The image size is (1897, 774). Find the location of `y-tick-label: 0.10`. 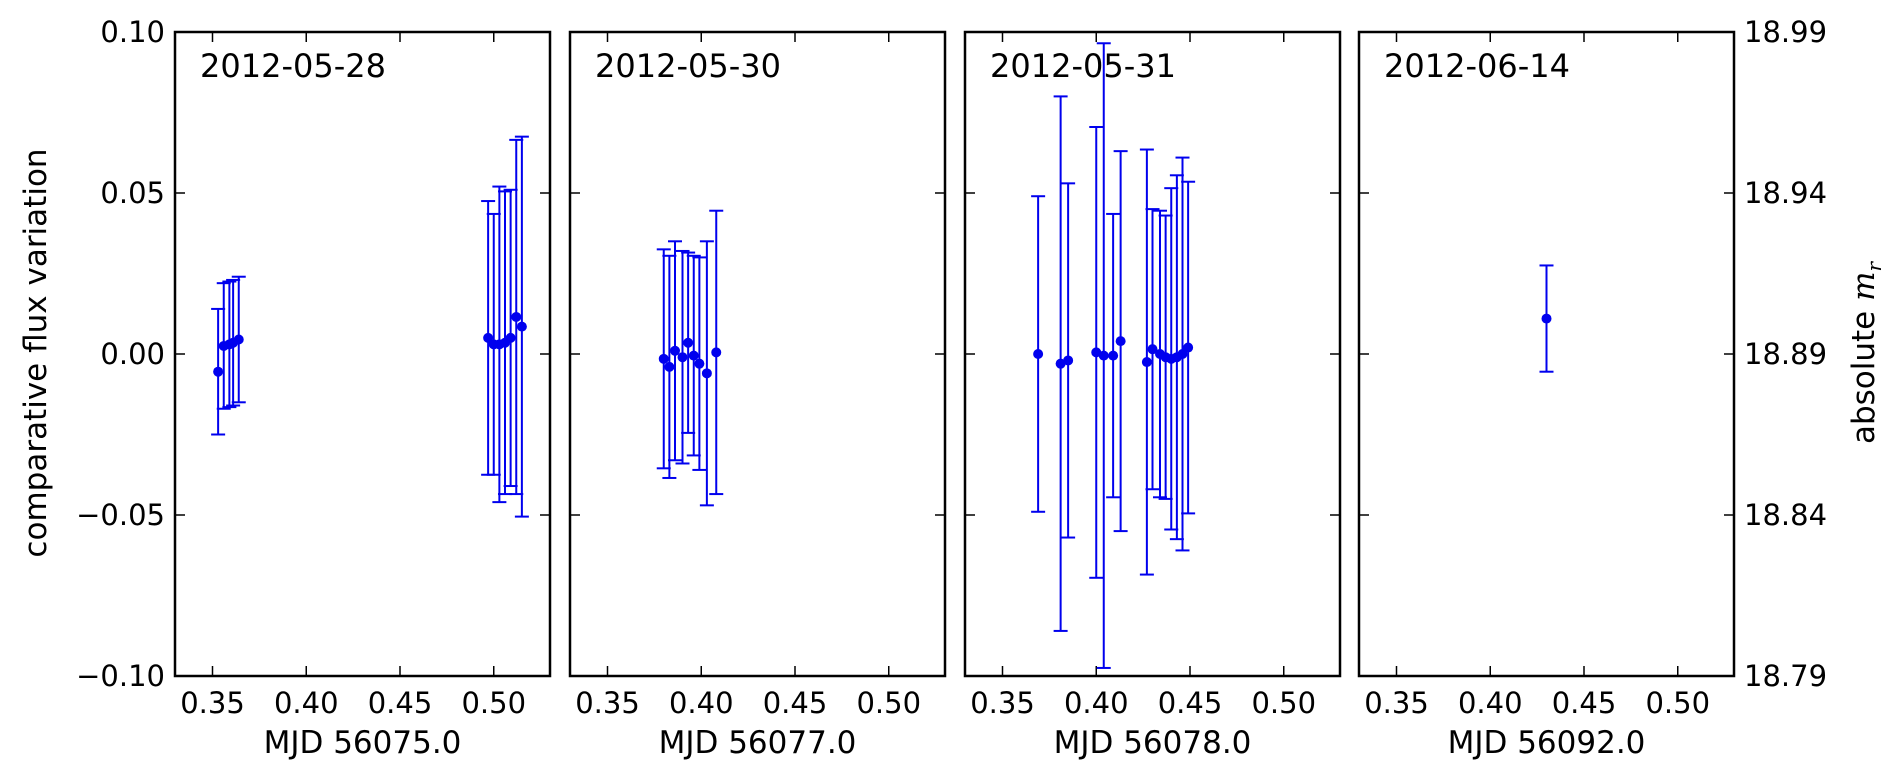

y-tick-label: 0.10 is located at coordinates (132, 32).